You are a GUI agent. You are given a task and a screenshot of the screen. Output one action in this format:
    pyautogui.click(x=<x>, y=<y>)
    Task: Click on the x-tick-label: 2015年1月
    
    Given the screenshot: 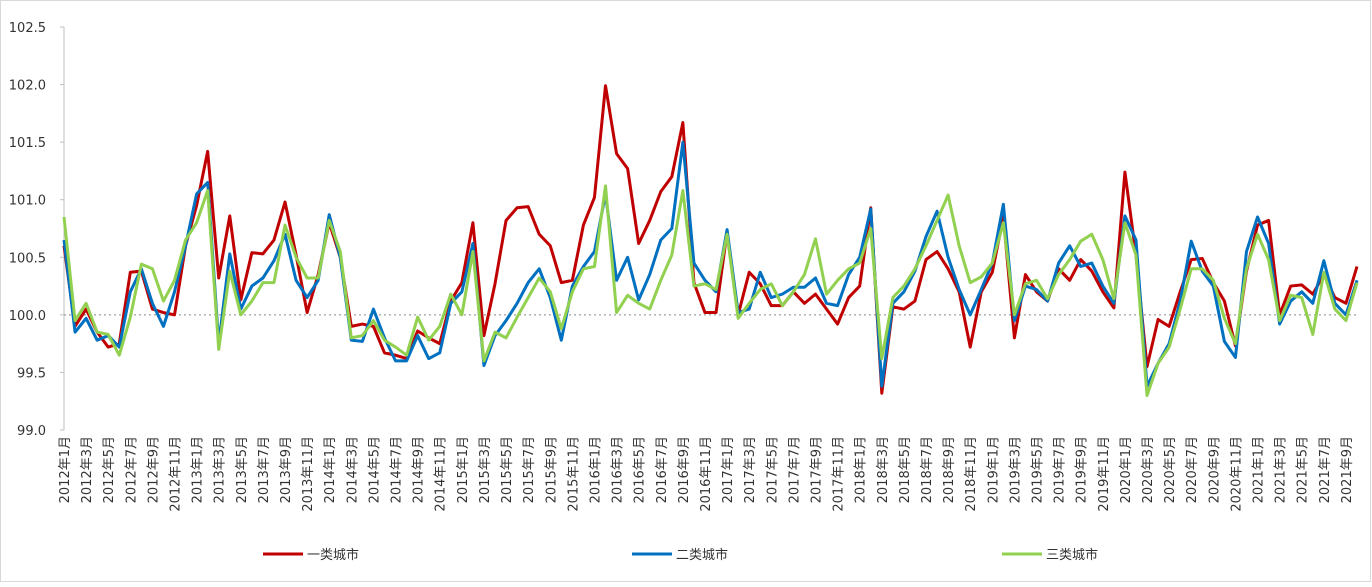 What is the action you would take?
    pyautogui.click(x=463, y=469)
    